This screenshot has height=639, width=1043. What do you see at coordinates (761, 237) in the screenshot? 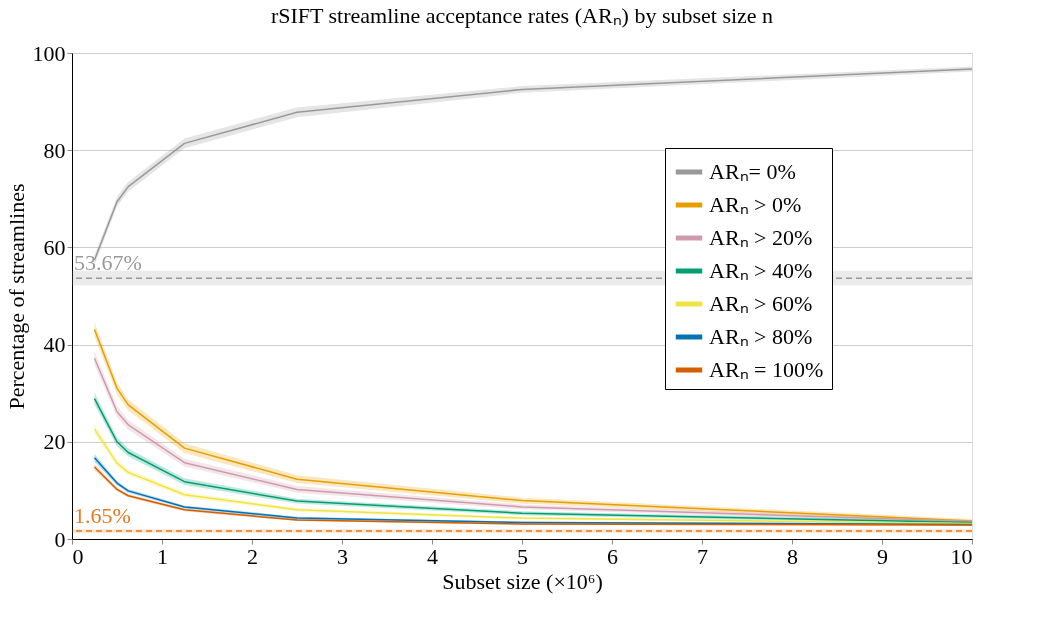
I see `legend-label: ARₙ > 20%` at bounding box center [761, 237].